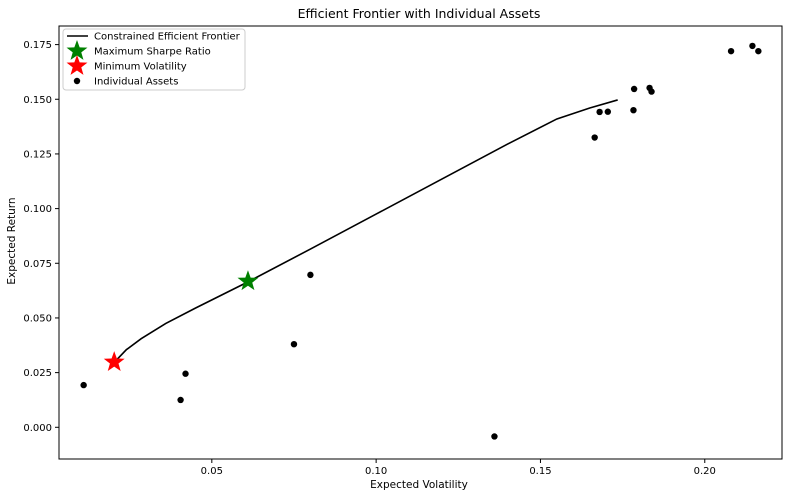 Image resolution: width=789 pixels, height=496 pixels. What do you see at coordinates (458, 468) in the screenshot?
I see `x-axis: 0.05 0.10 0.15 0.20` at bounding box center [458, 468].